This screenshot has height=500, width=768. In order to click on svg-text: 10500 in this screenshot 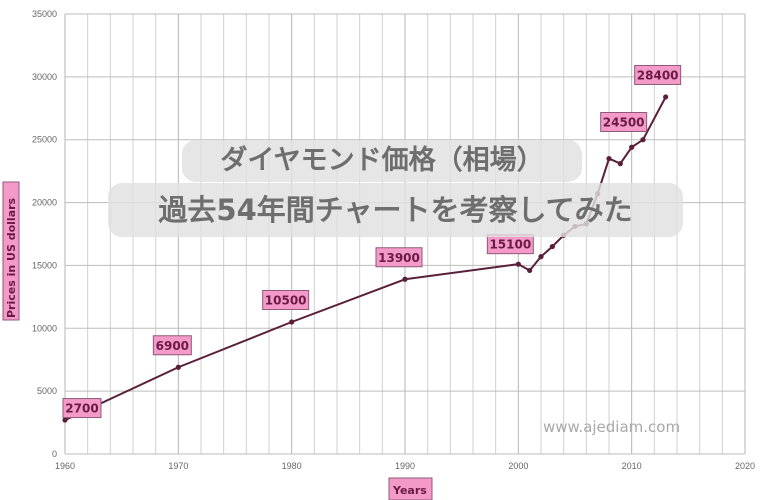, I will do `click(286, 301)`.